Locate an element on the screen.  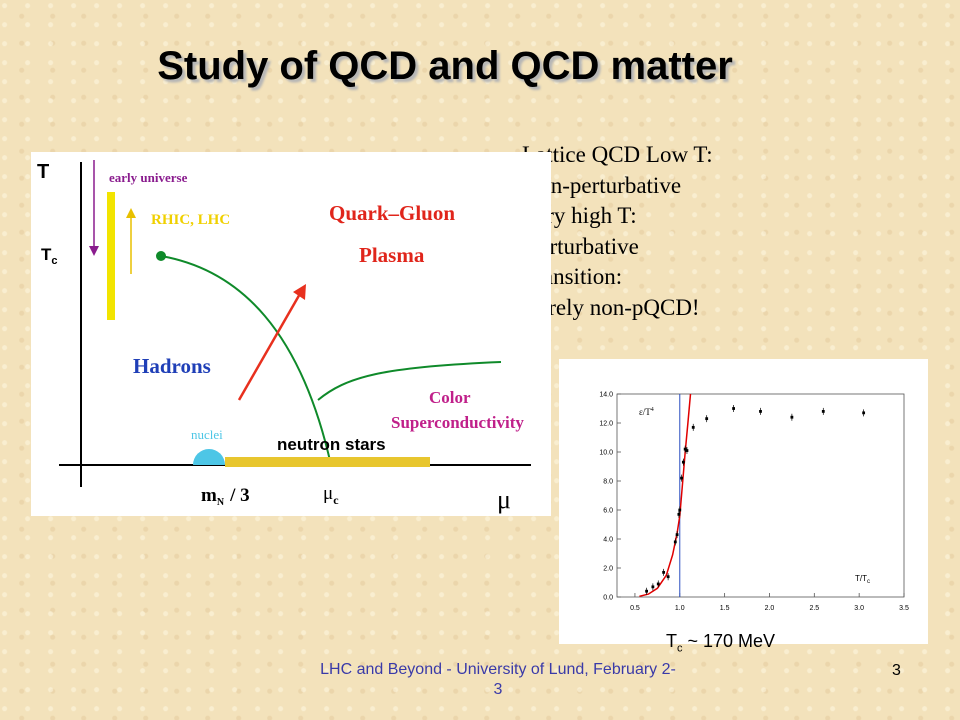
tc-main: T is located at coordinates (46, 254).